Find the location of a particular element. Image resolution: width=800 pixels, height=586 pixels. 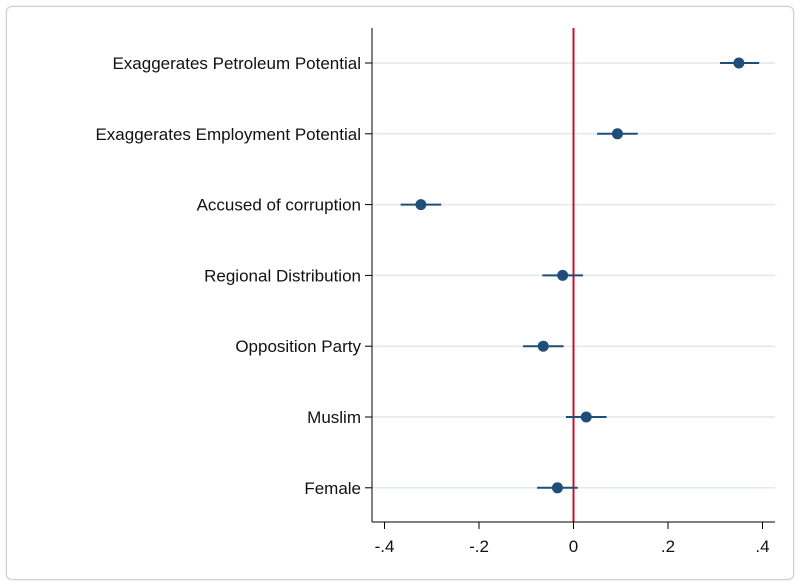

x-tick-label: .4 is located at coordinates (762, 546).